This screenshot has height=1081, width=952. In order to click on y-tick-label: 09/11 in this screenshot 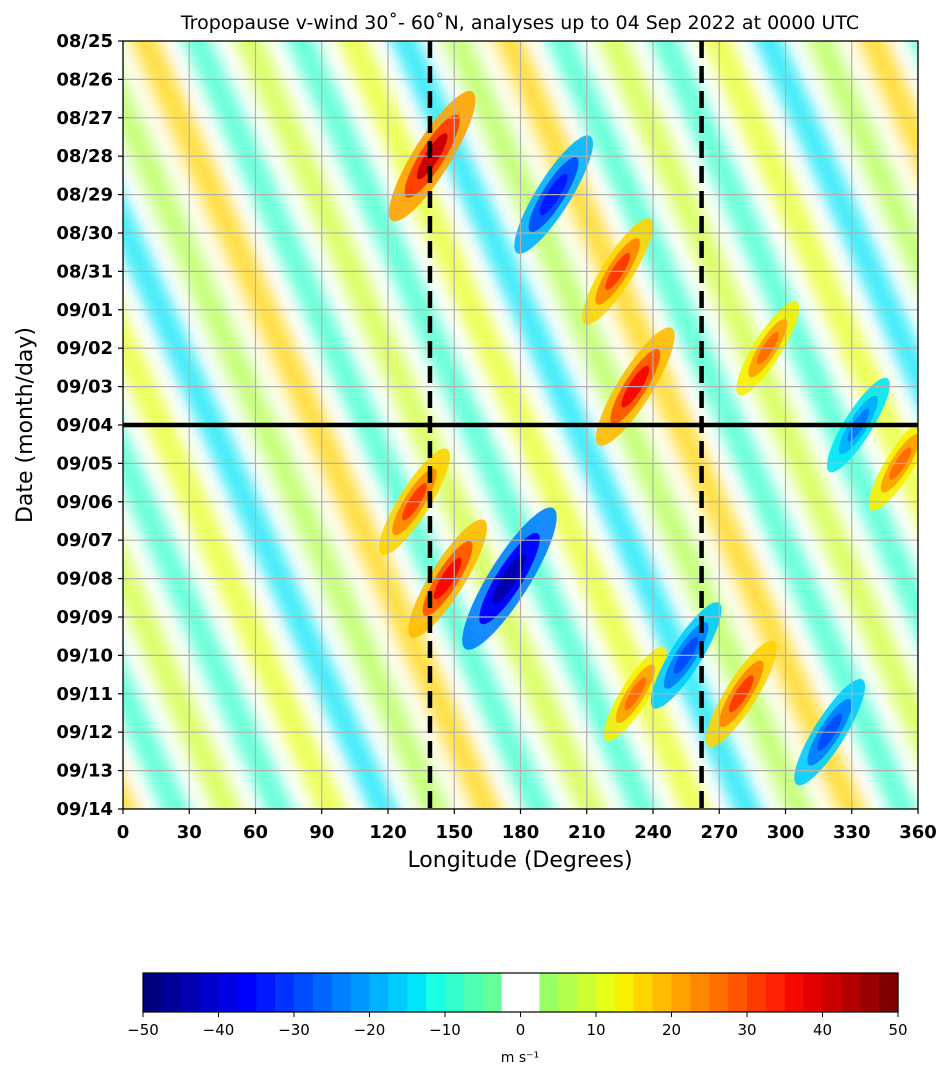, I will do `click(84, 694)`.